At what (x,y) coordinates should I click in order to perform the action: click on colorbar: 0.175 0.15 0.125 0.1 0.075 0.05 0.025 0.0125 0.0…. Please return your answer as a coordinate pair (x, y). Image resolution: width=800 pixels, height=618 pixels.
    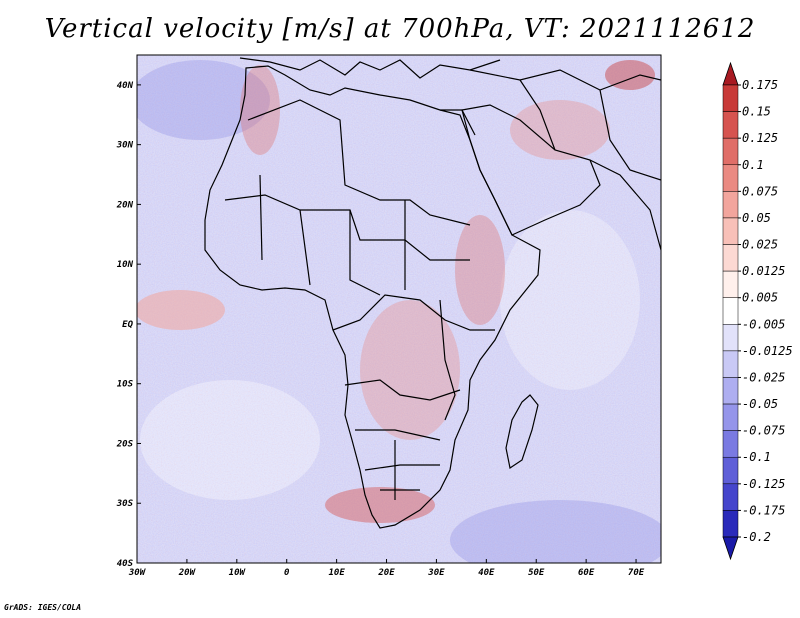
    Looking at the image, I should click on (757, 311).